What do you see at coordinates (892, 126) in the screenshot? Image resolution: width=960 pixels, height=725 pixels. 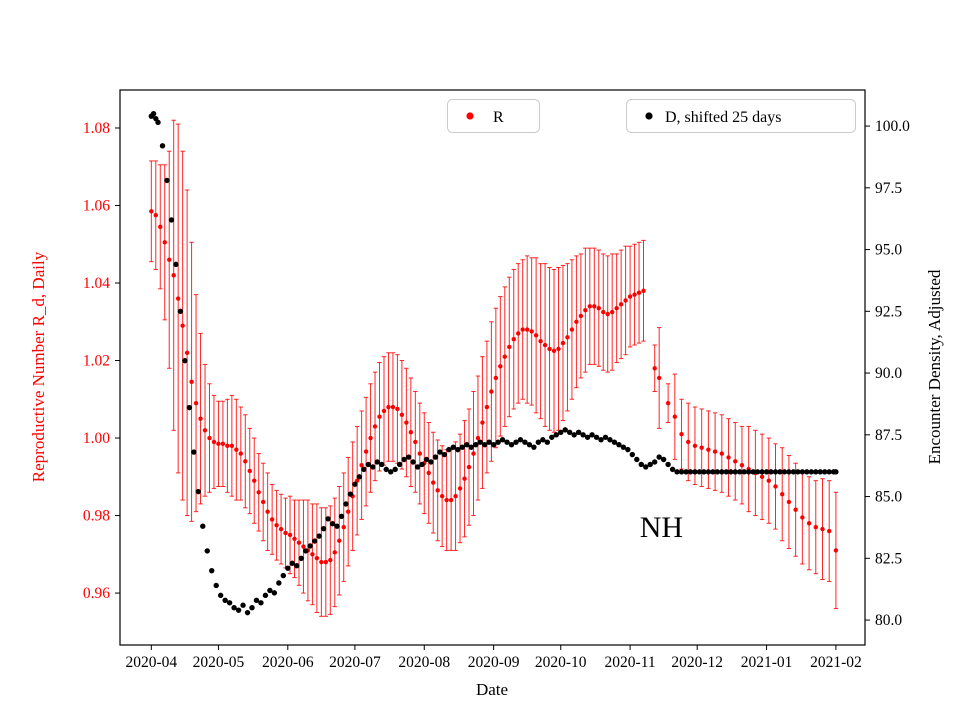 I see `y-right-tick-label: 100.0` at bounding box center [892, 126].